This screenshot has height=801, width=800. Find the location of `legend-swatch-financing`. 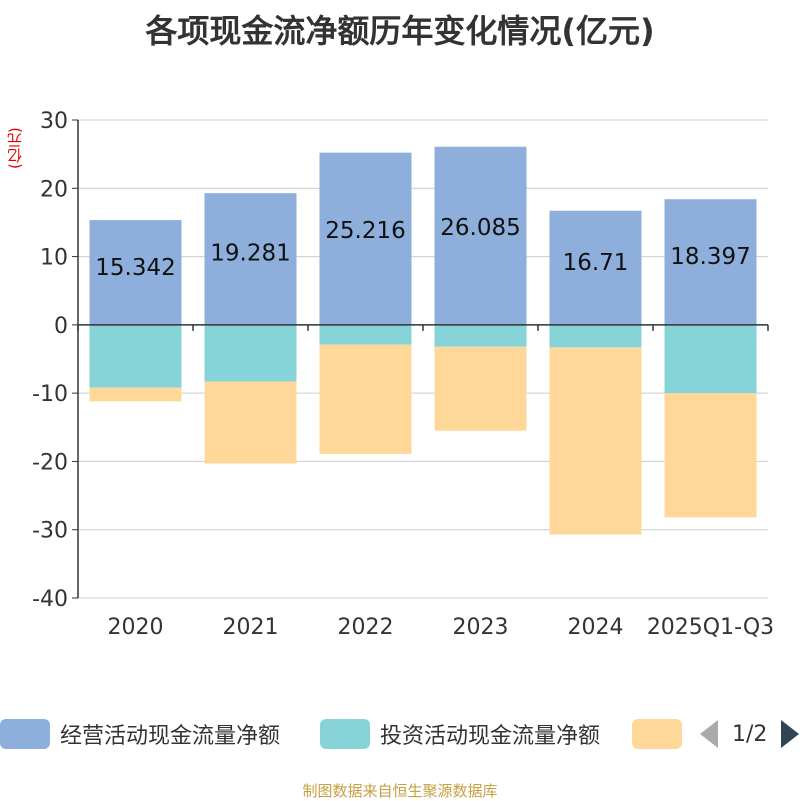

legend-swatch-financing is located at coordinates (657, 734).